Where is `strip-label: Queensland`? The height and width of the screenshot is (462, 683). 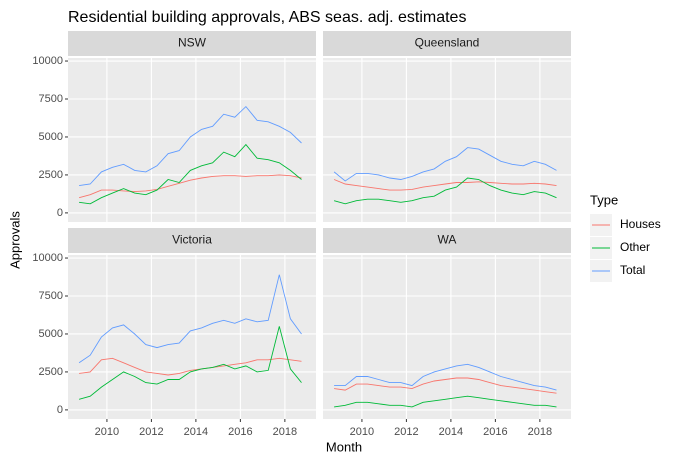 strip-label: Queensland is located at coordinates (447, 43).